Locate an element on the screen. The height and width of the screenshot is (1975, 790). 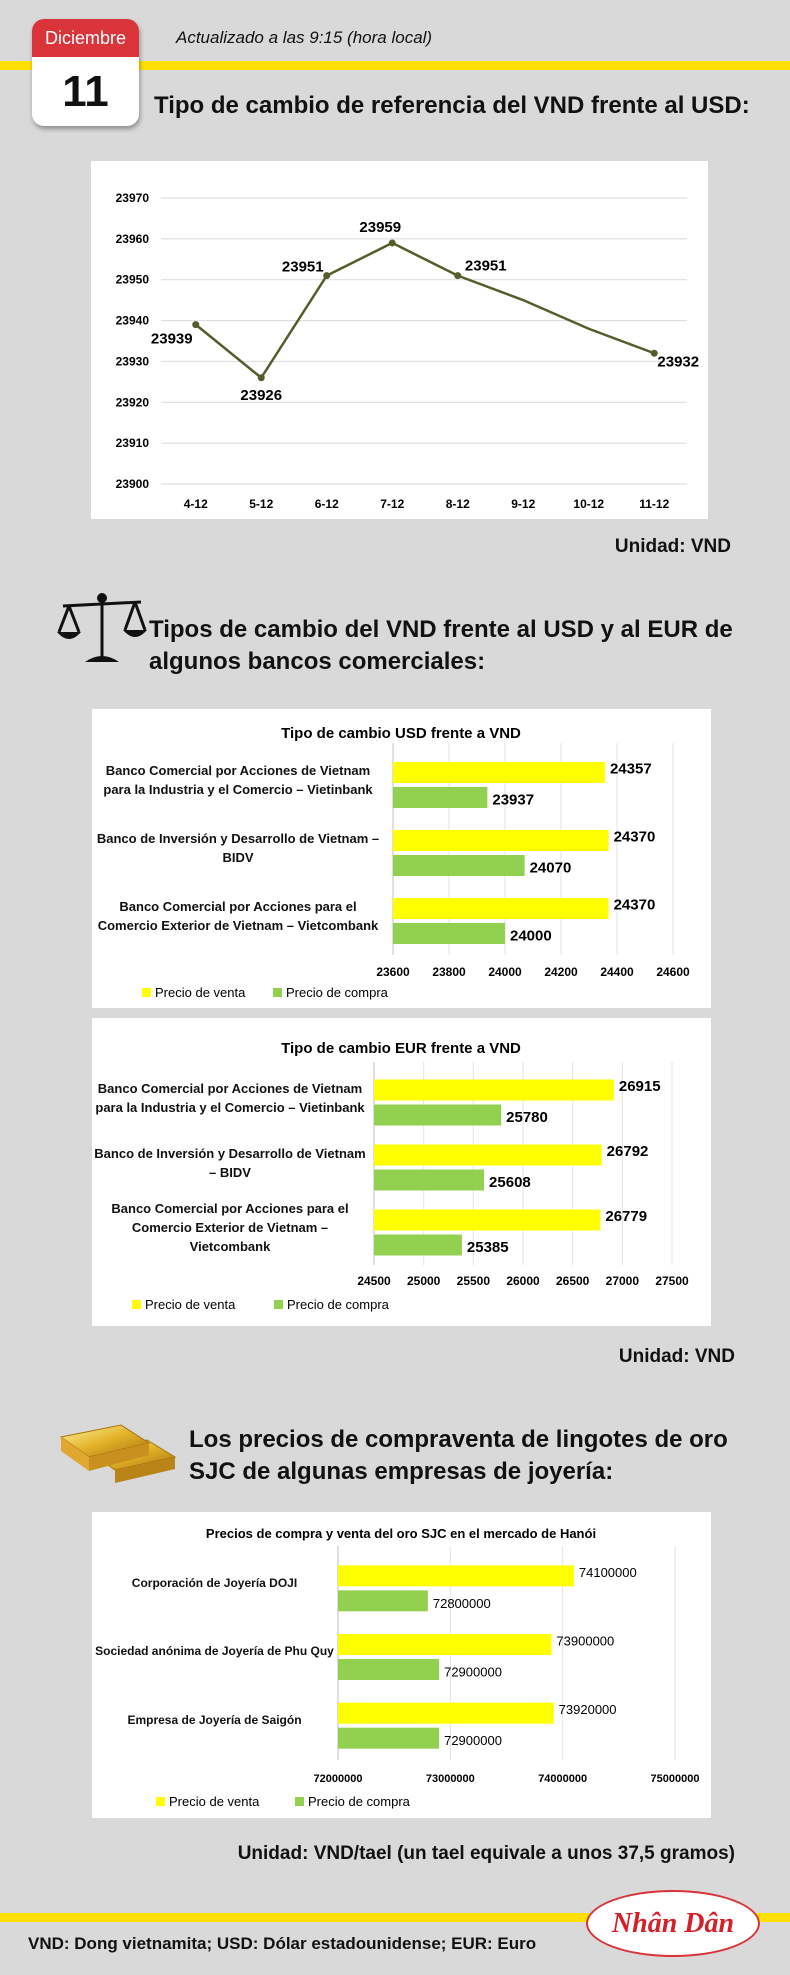
scales-icon is located at coordinates (102, 627).